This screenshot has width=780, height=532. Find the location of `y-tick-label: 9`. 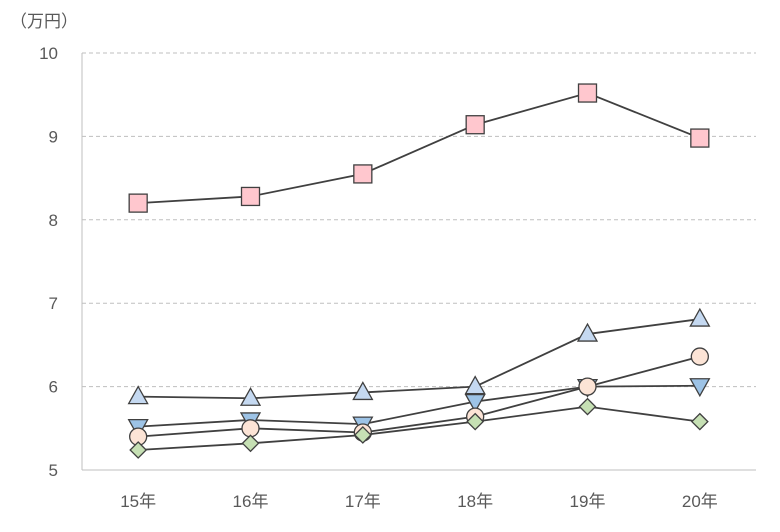

y-tick-label: 9 is located at coordinates (53, 136).